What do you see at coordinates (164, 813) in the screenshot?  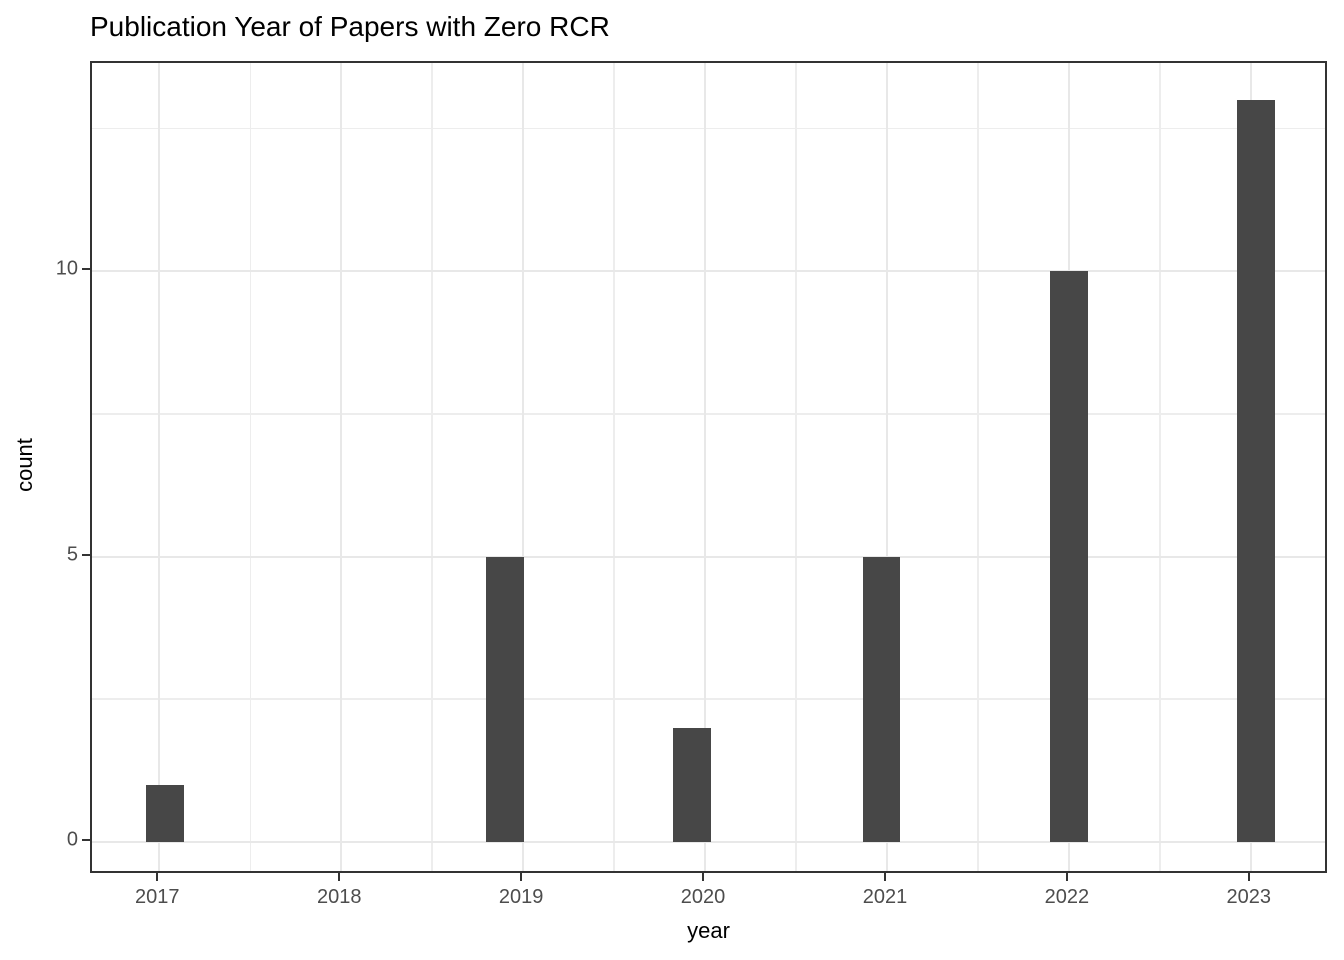 I see `histogram-bar-2017` at bounding box center [164, 813].